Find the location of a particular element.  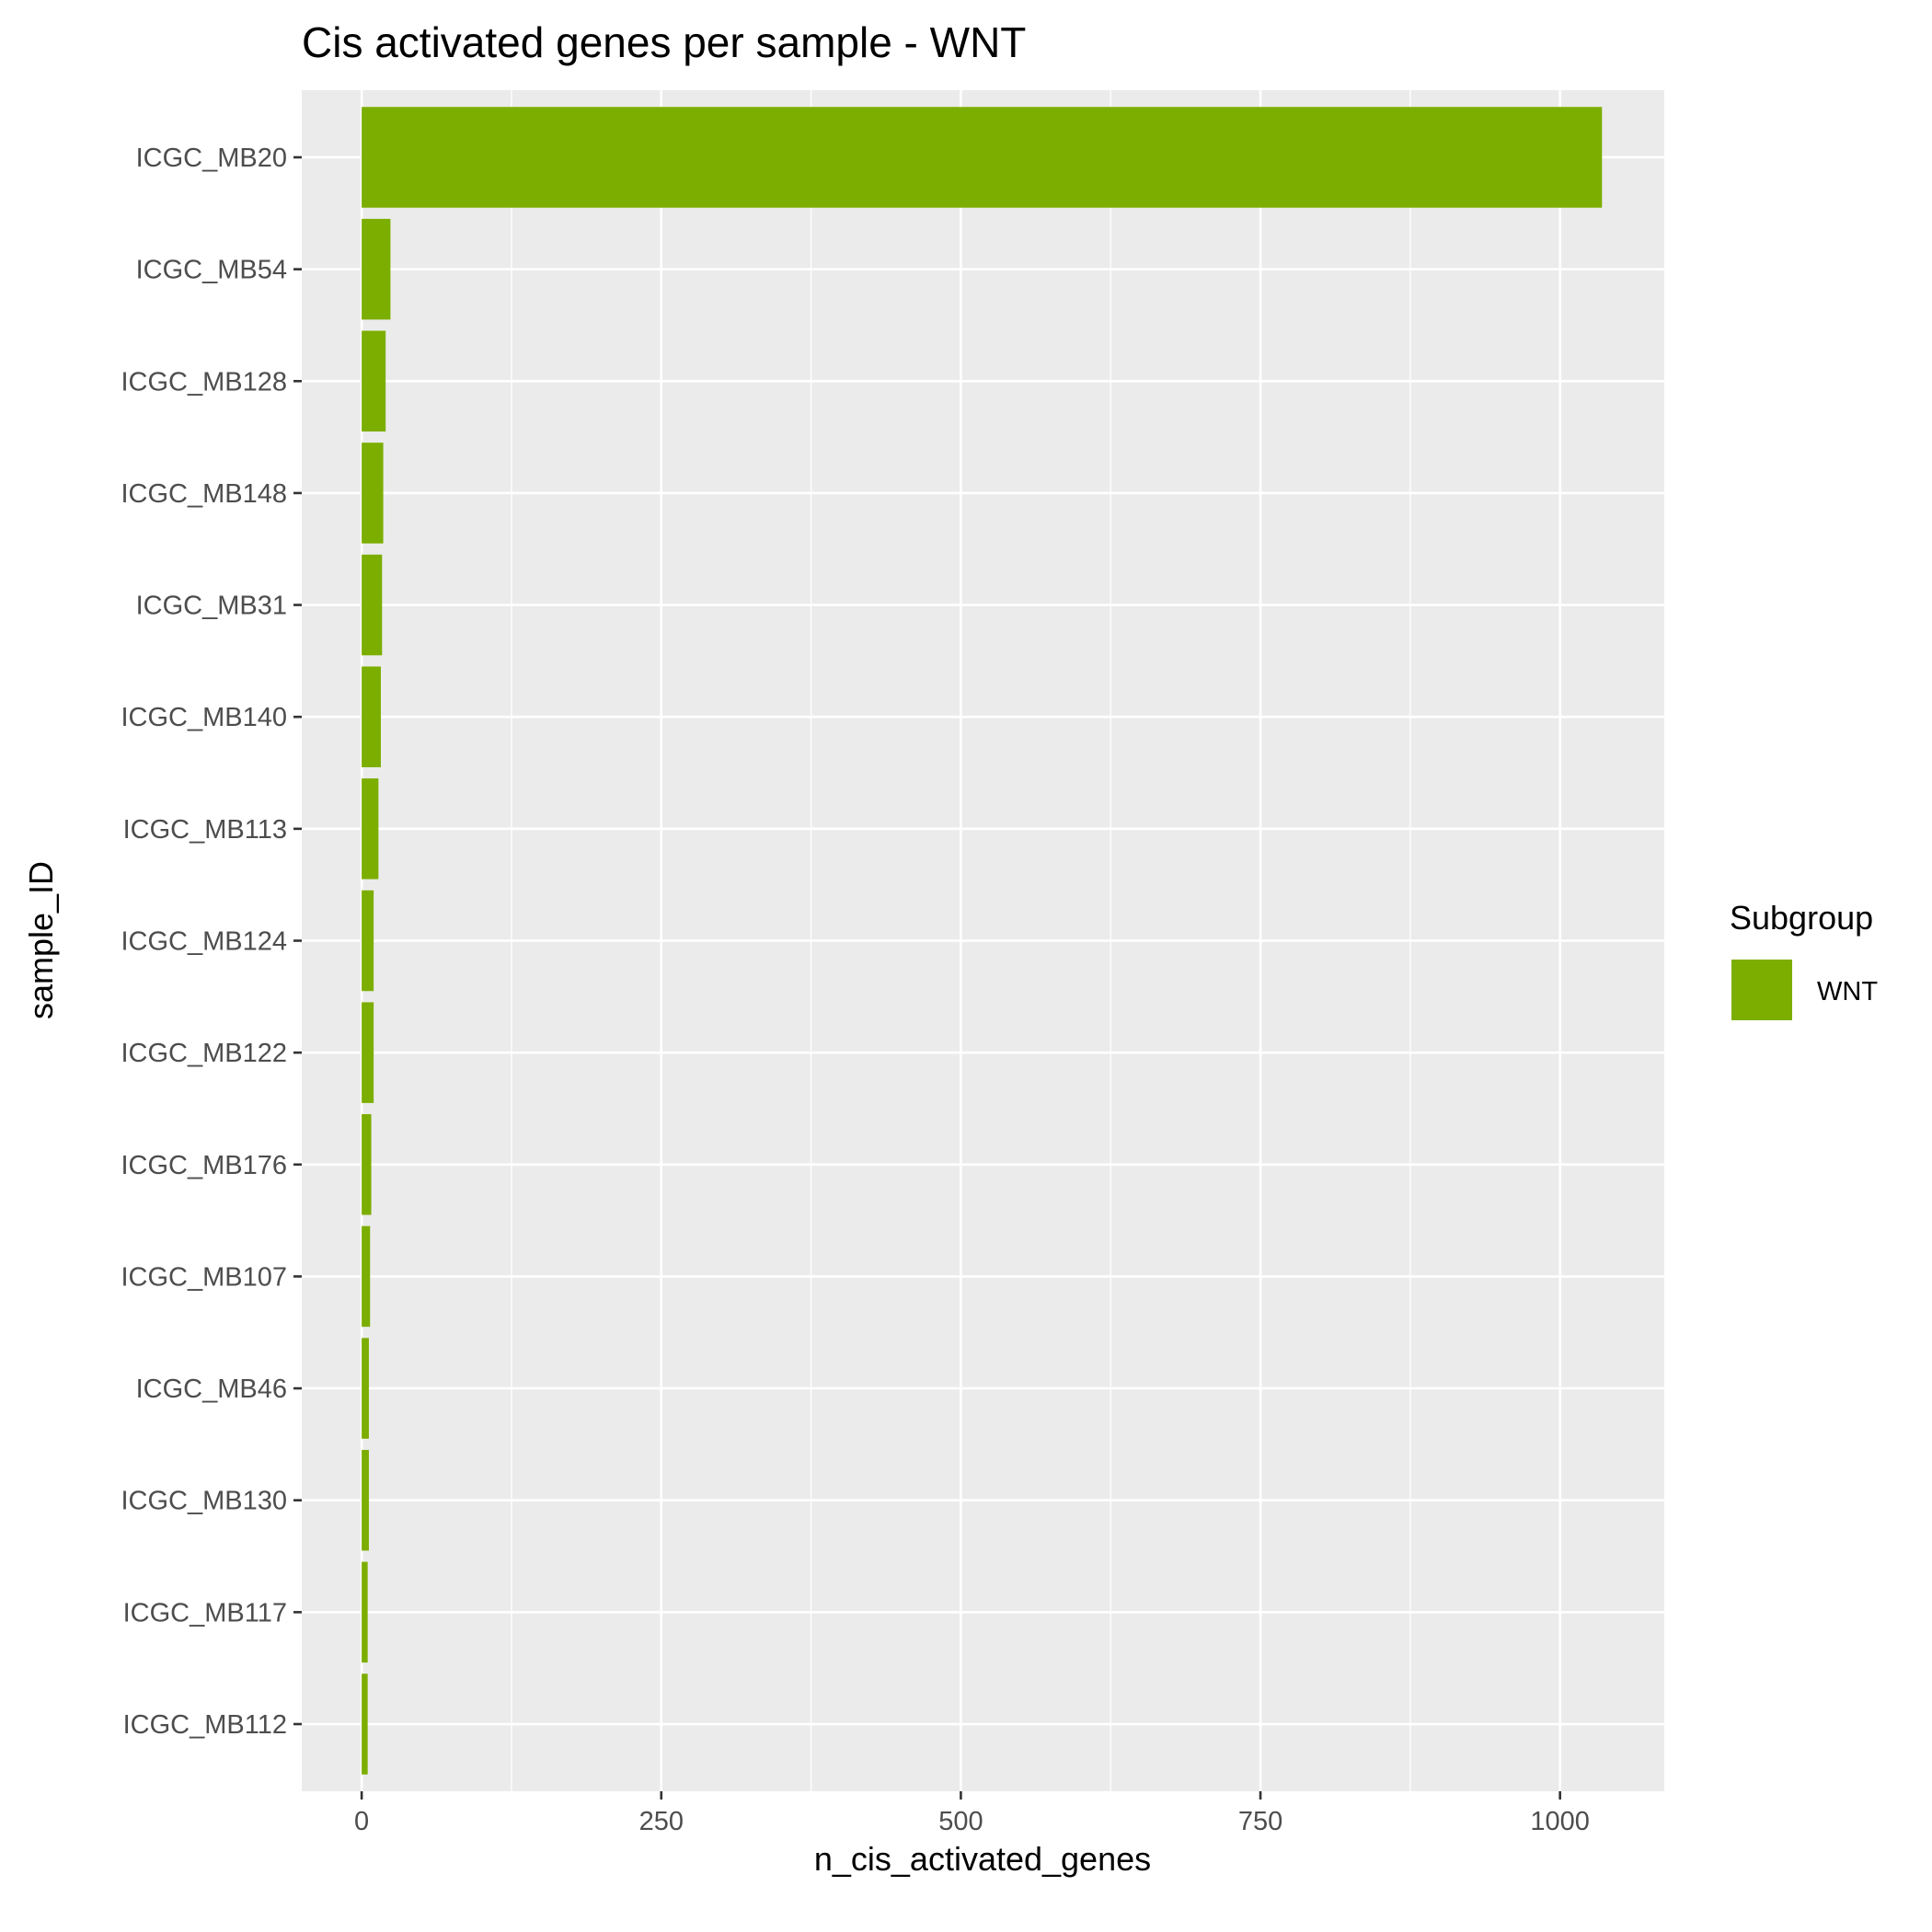

y-tick-label: ICGC_MB128 is located at coordinates (204, 382).